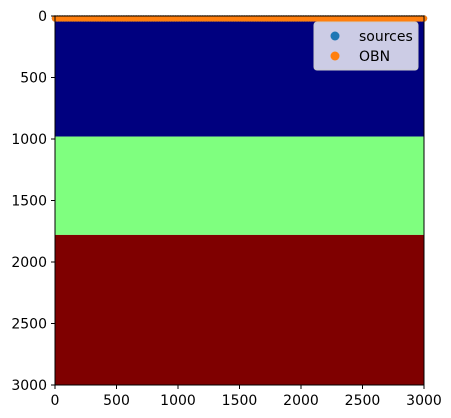 The width and height of the screenshot is (451, 418). What do you see at coordinates (55, 401) in the screenshot?
I see `x-tick-label: 0` at bounding box center [55, 401].